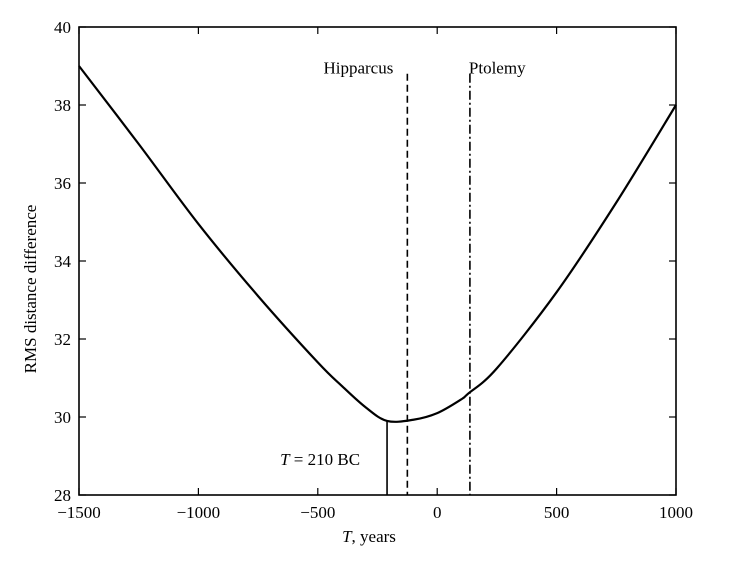 The height and width of the screenshot is (568, 738). Describe the element at coordinates (62, 183) in the screenshot. I see `y-tick-label: 36` at that location.